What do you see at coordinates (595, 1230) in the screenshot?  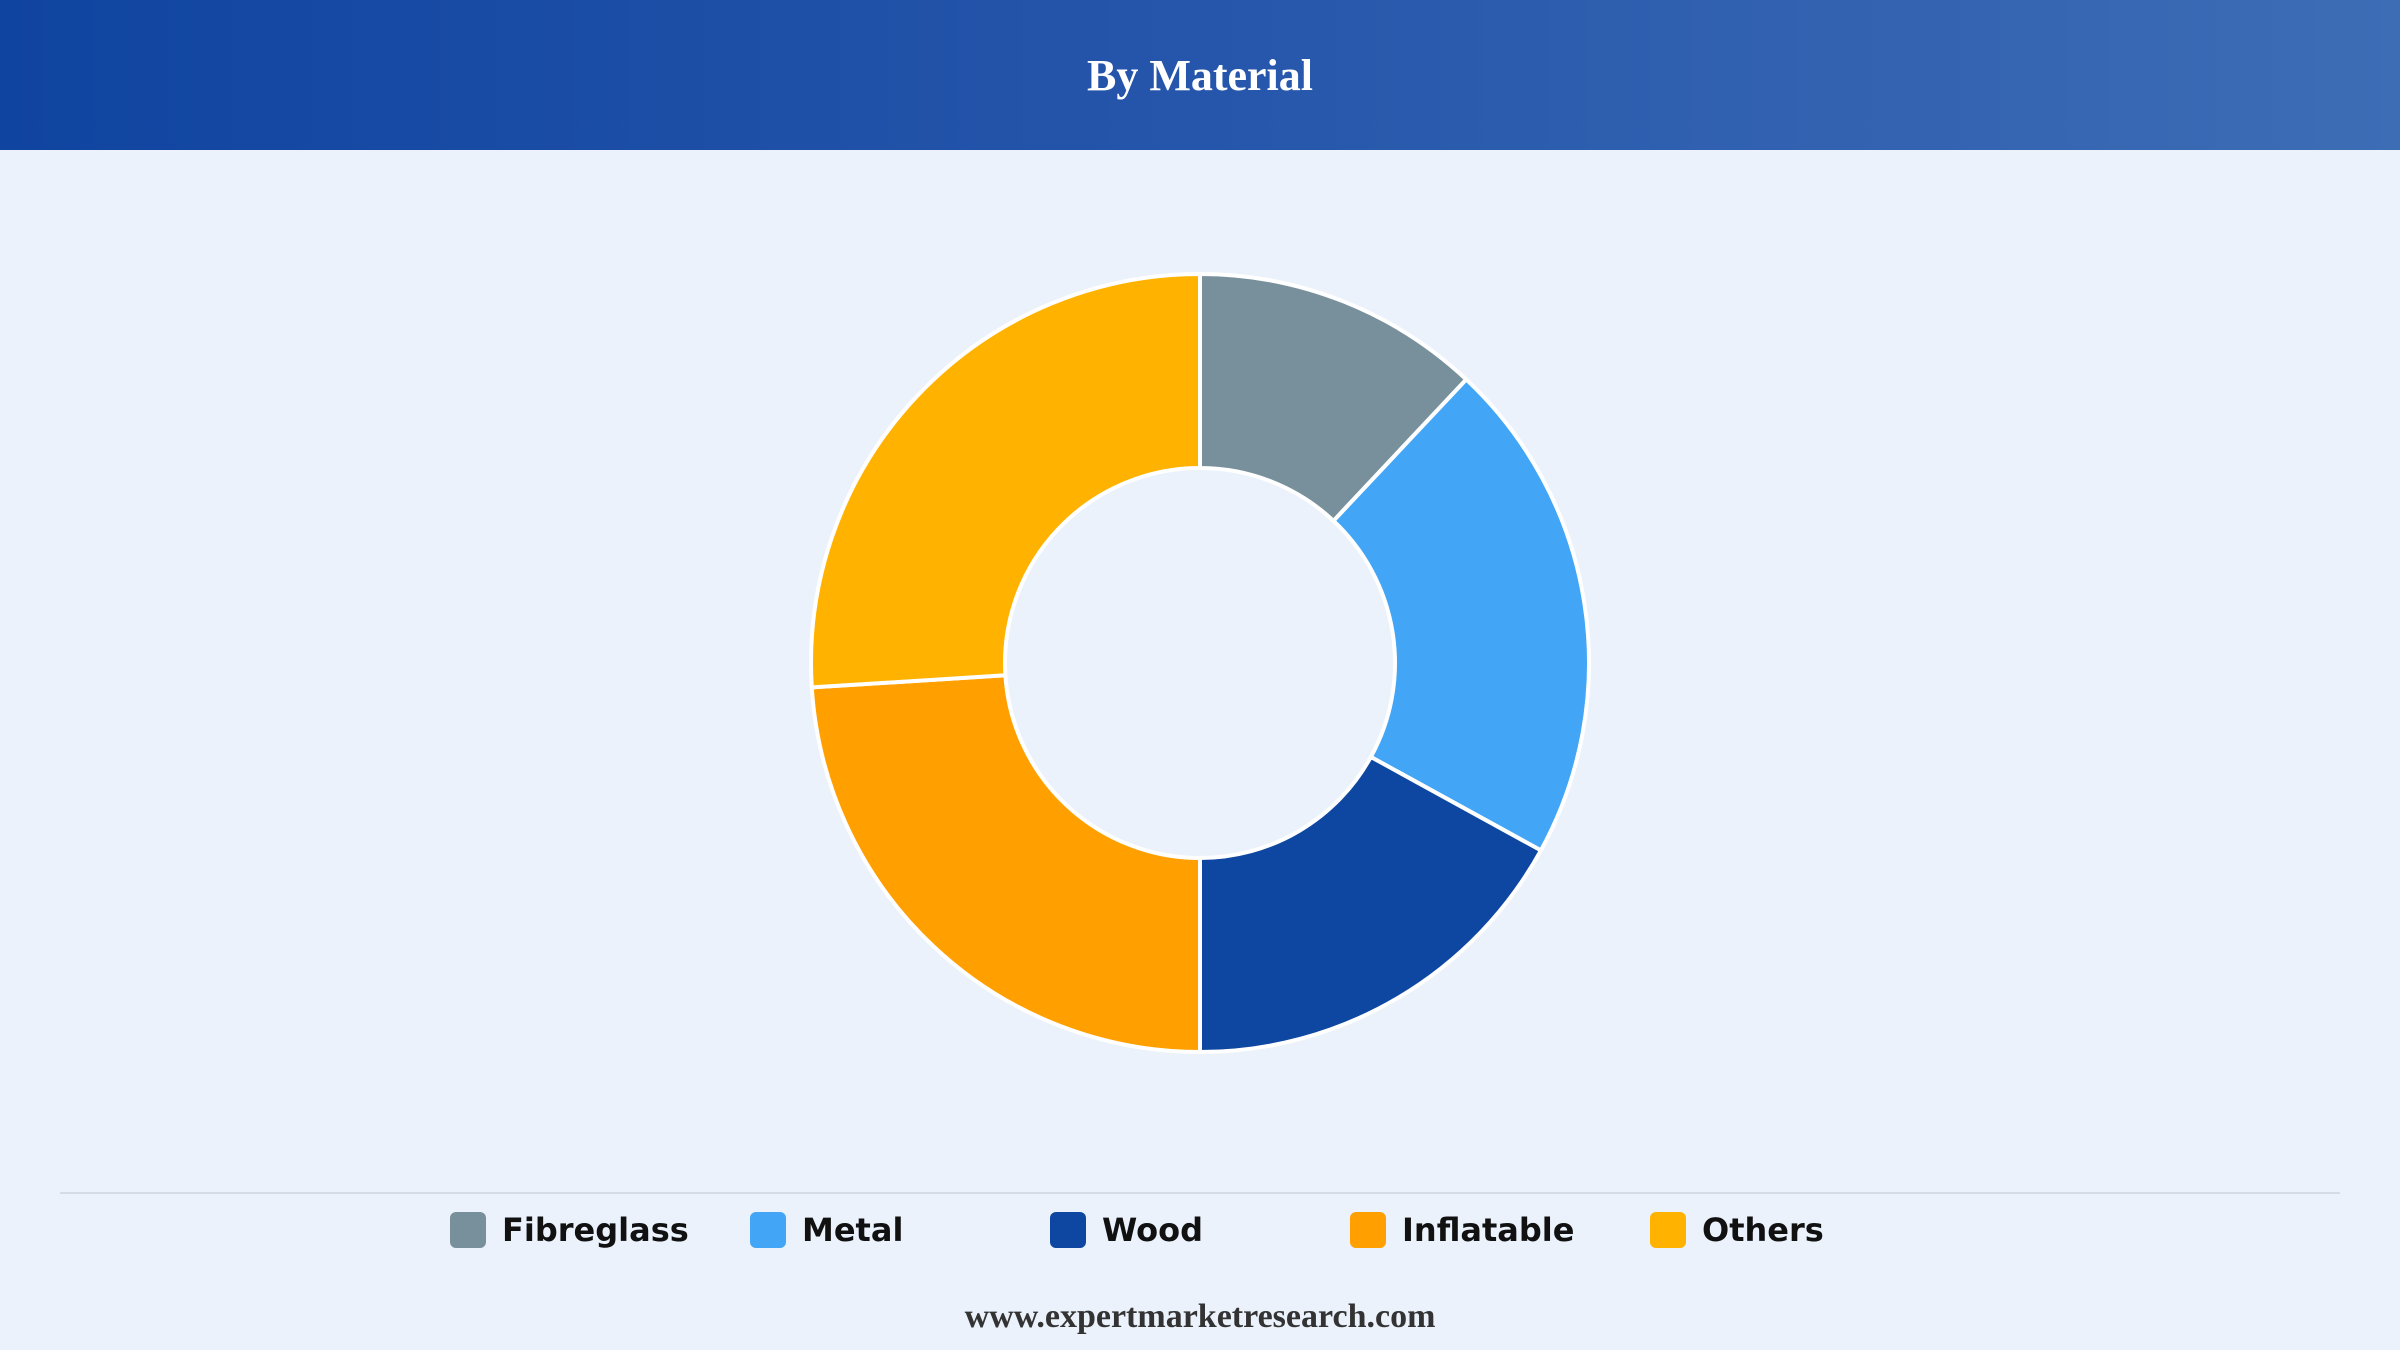 I see `legend-label-fibreglass: Fibreglass` at bounding box center [595, 1230].